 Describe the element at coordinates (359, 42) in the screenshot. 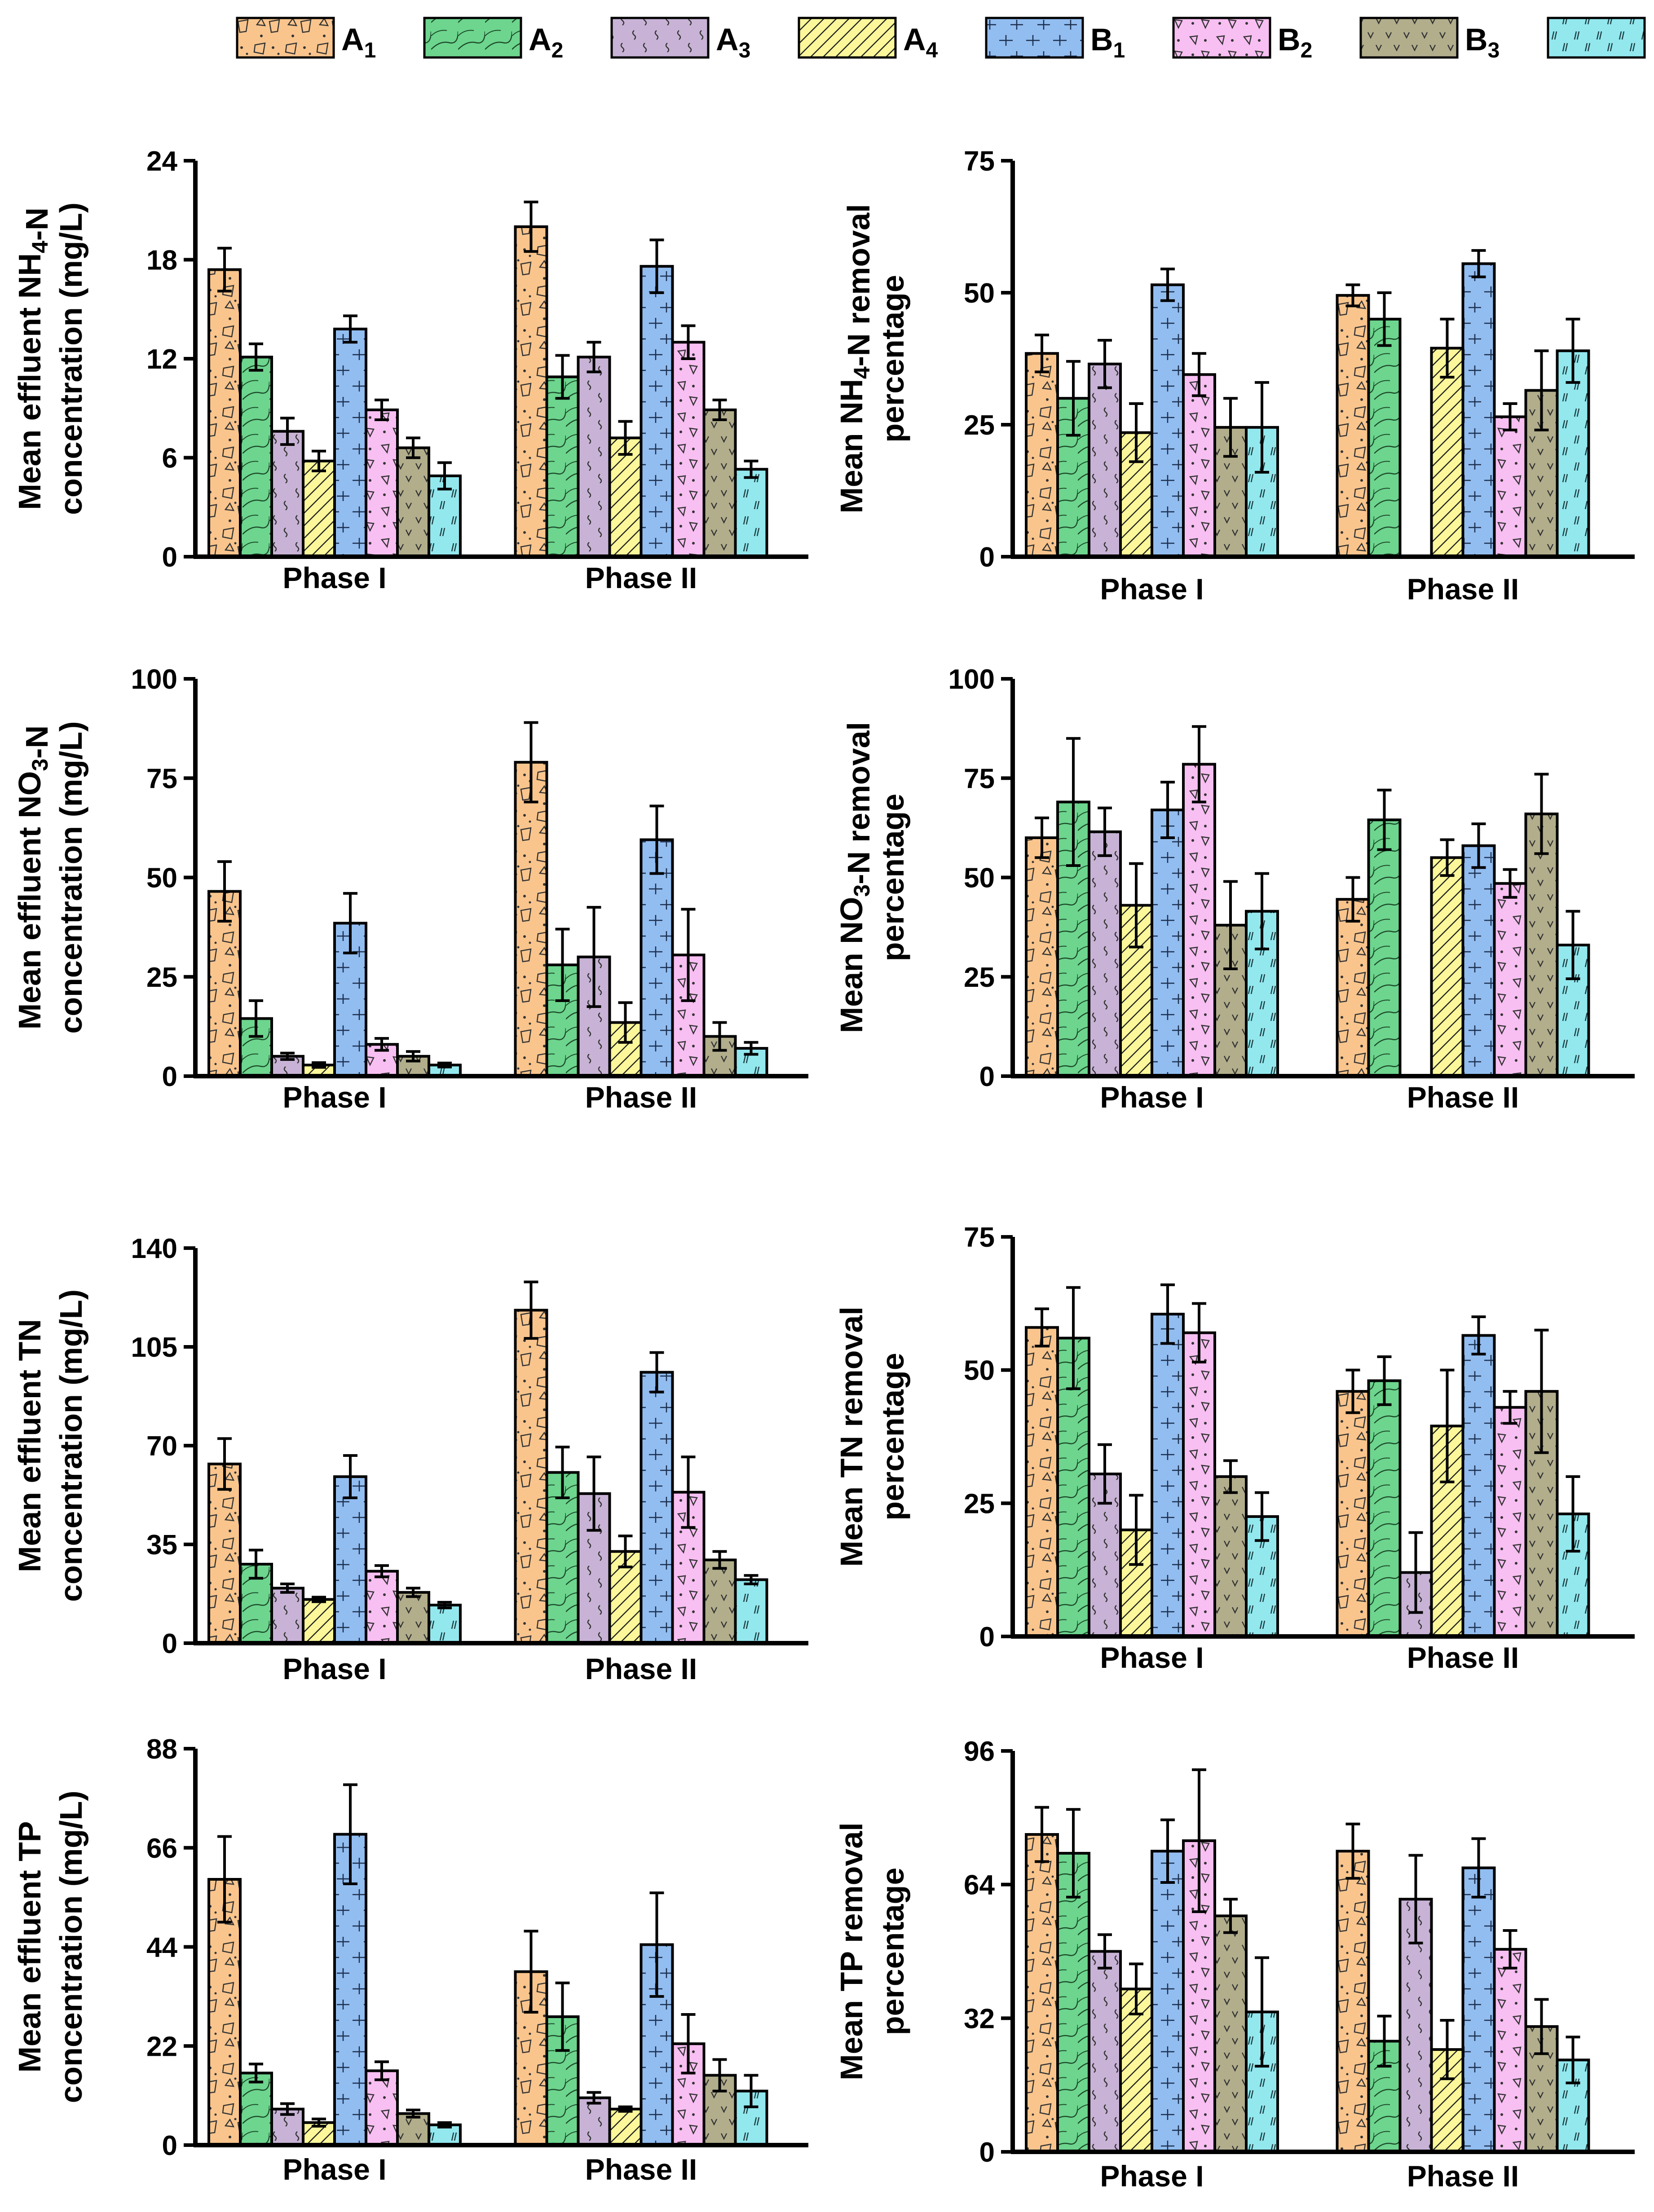

I see `legend-label-A1: A1` at that location.